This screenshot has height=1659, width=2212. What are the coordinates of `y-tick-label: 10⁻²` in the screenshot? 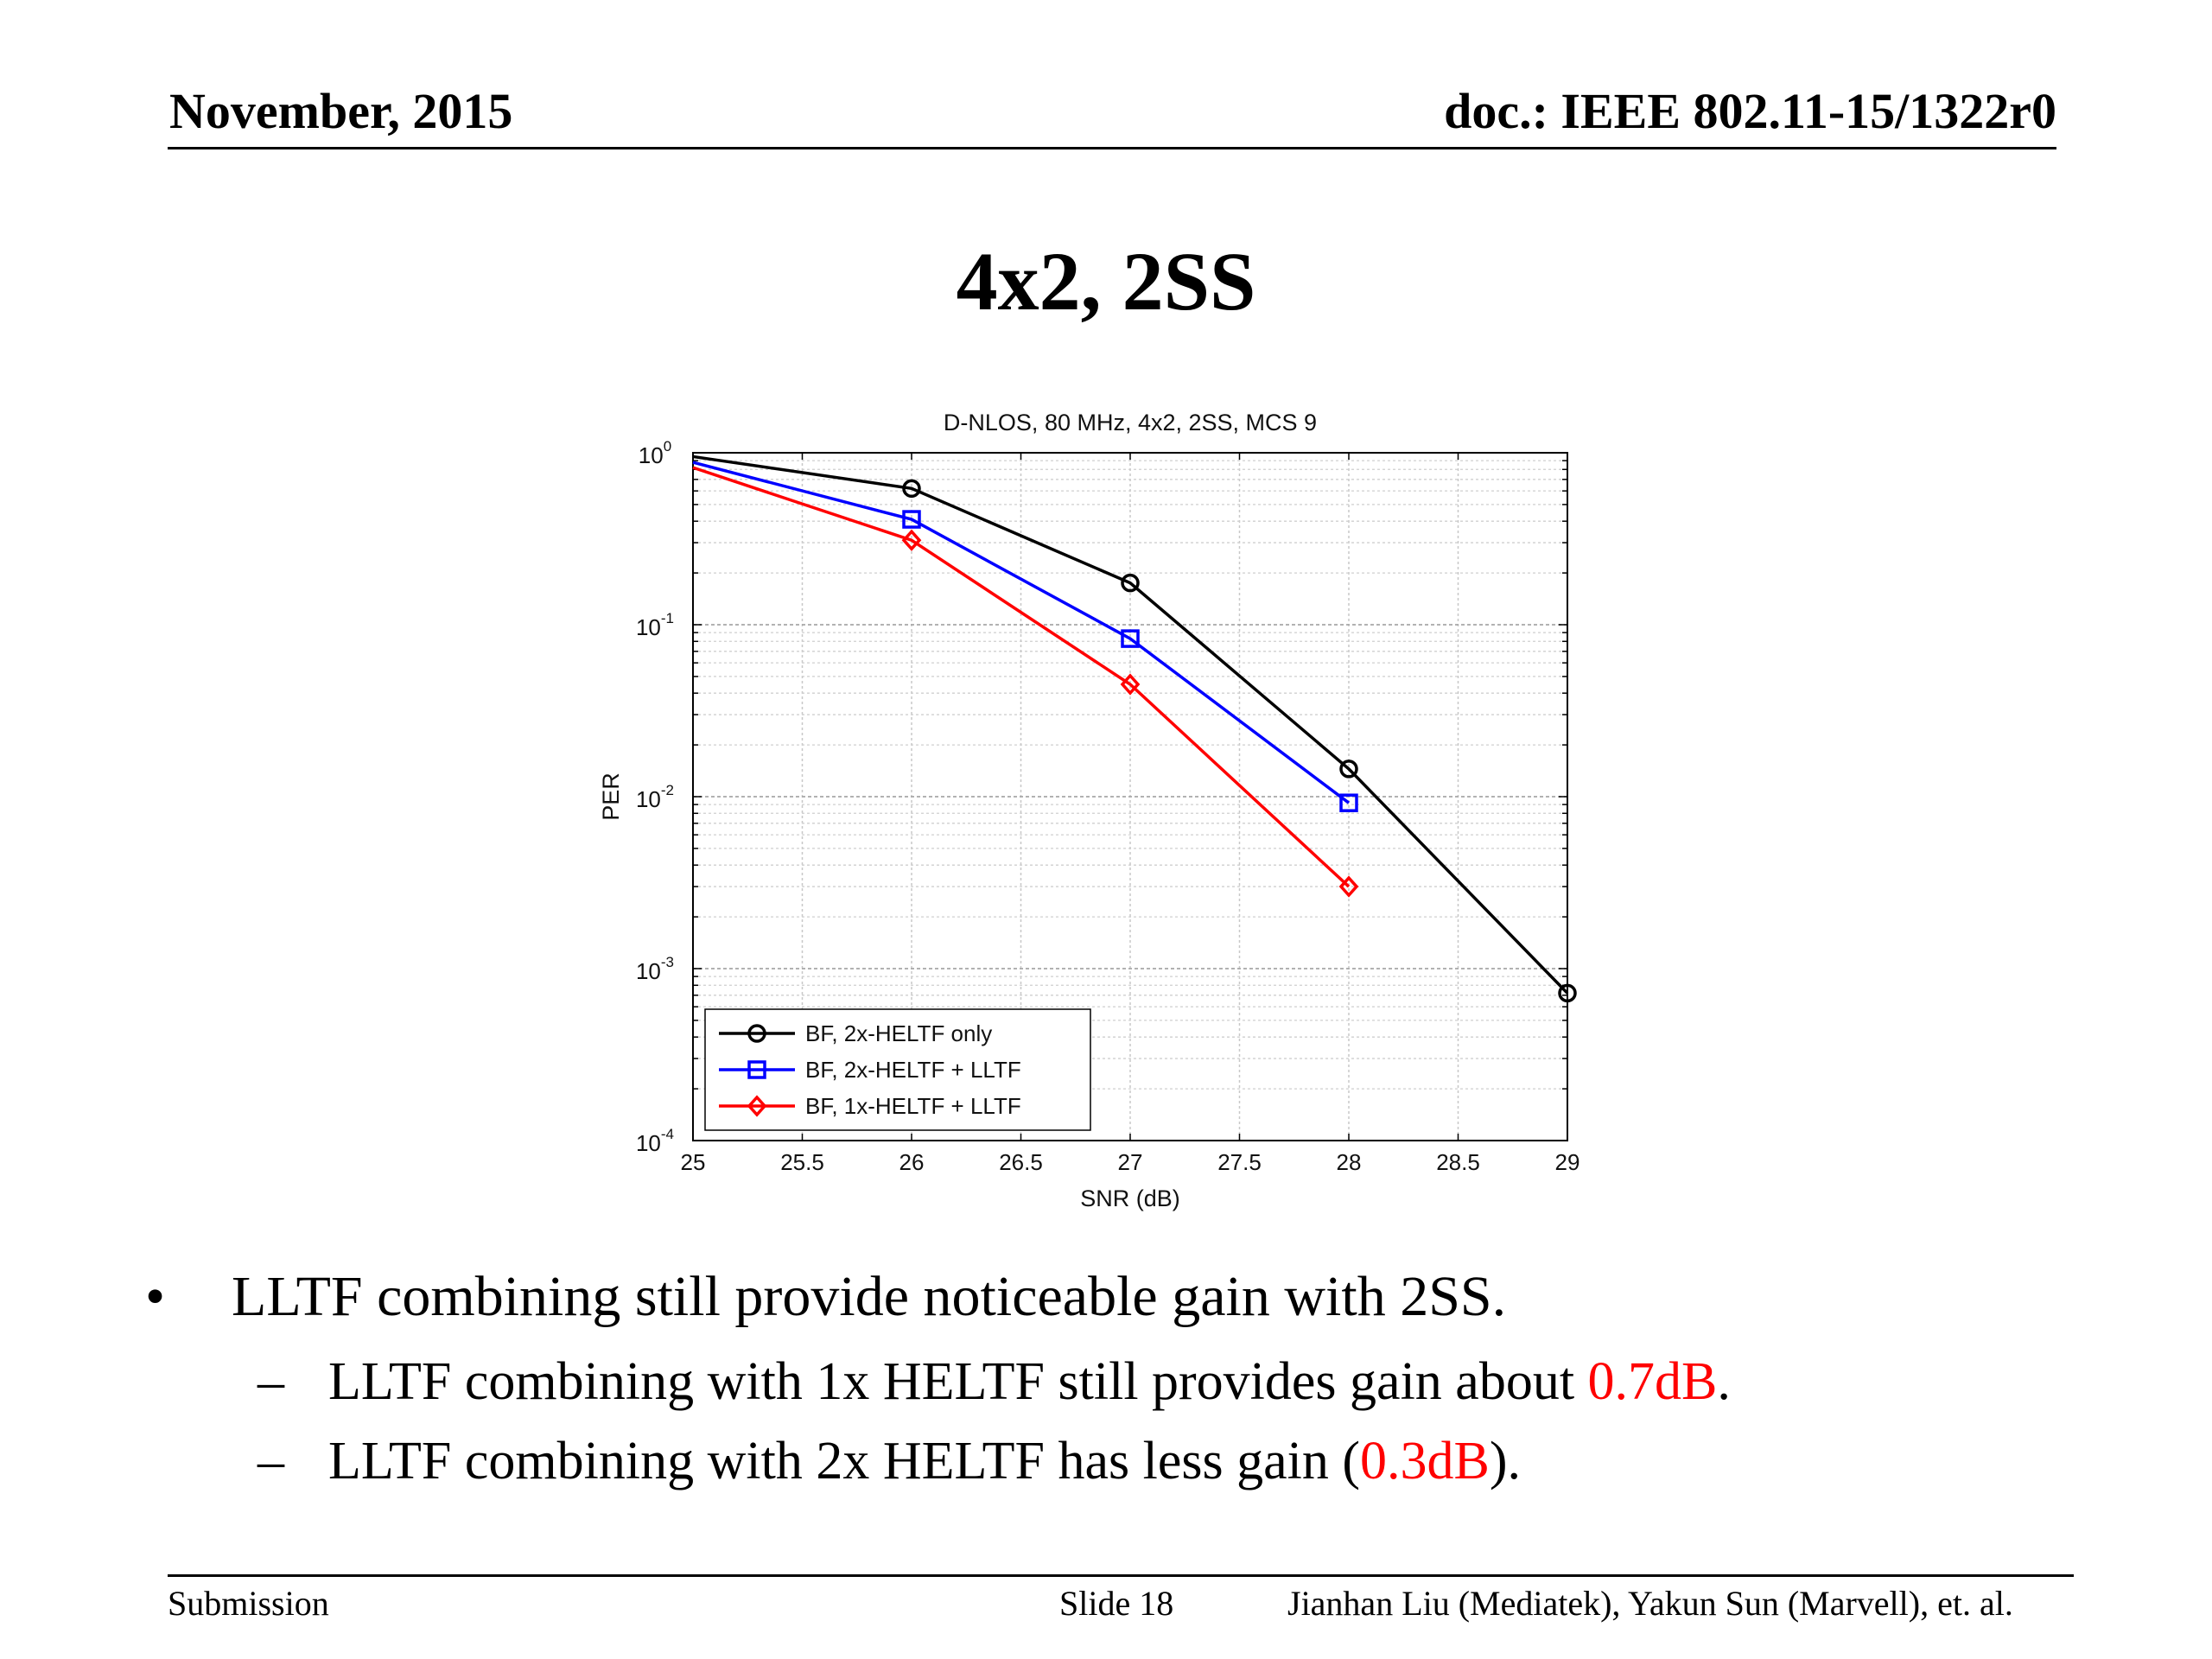 It's located at (655, 797).